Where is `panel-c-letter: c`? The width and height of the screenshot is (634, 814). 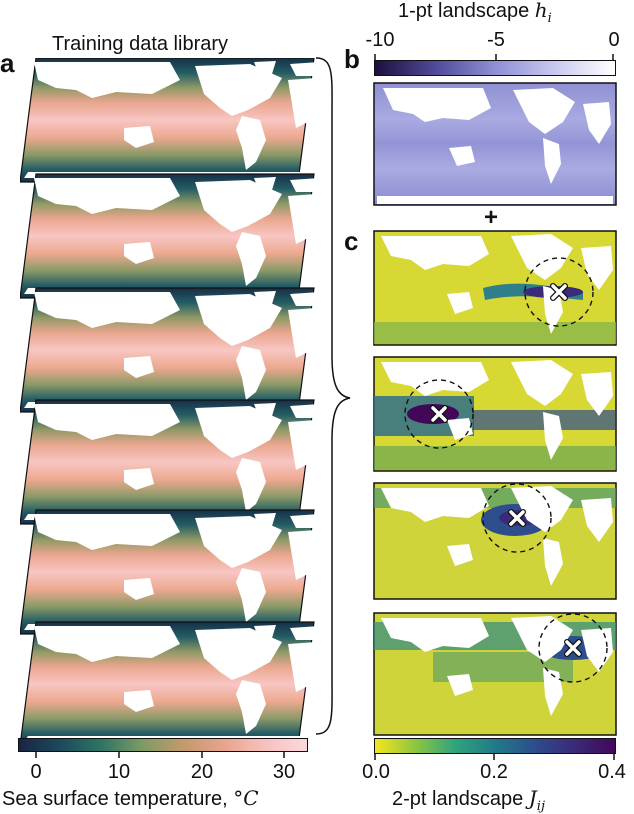 panel-c-letter: c is located at coordinates (351, 241).